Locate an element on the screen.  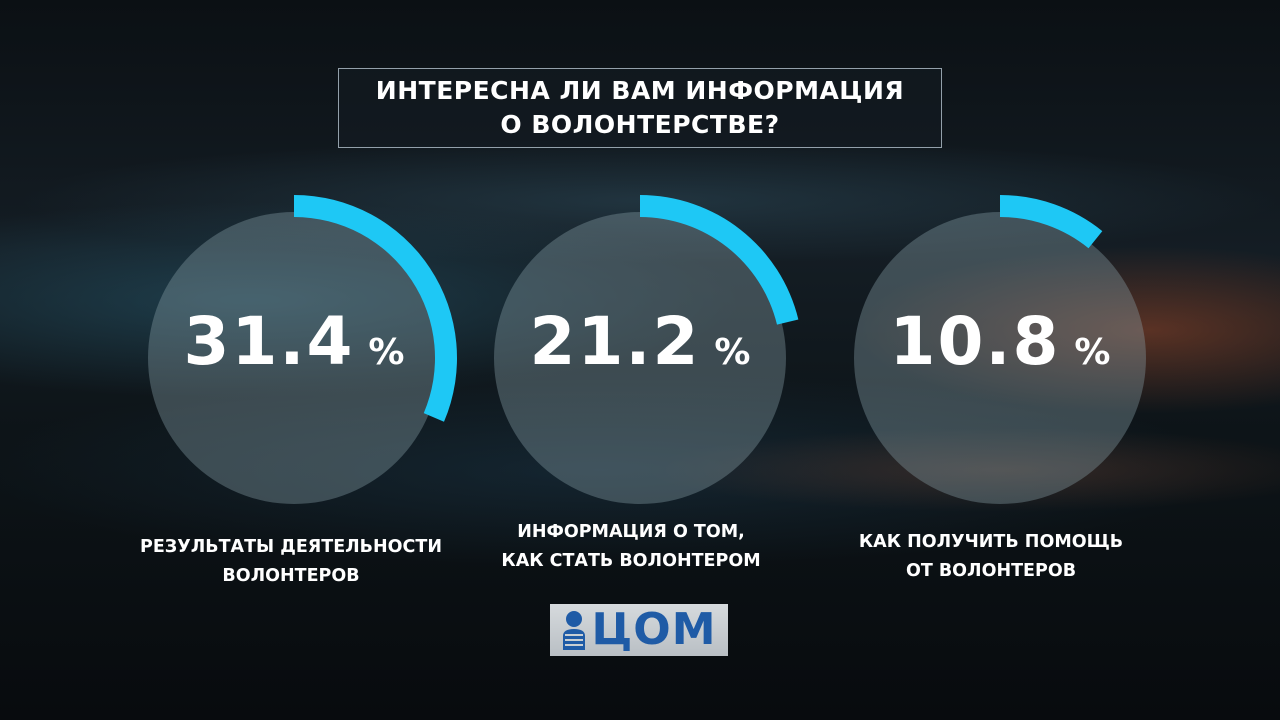
gauge-become-volunteer-graphic is located at coordinates (646, 349).